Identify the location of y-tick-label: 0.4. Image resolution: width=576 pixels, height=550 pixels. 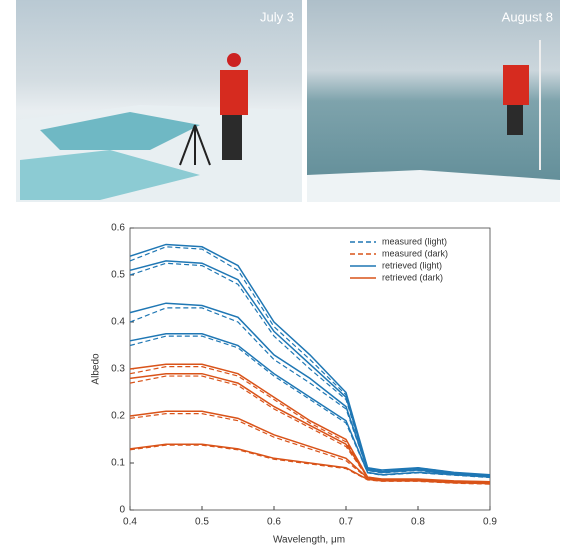
(118, 322).